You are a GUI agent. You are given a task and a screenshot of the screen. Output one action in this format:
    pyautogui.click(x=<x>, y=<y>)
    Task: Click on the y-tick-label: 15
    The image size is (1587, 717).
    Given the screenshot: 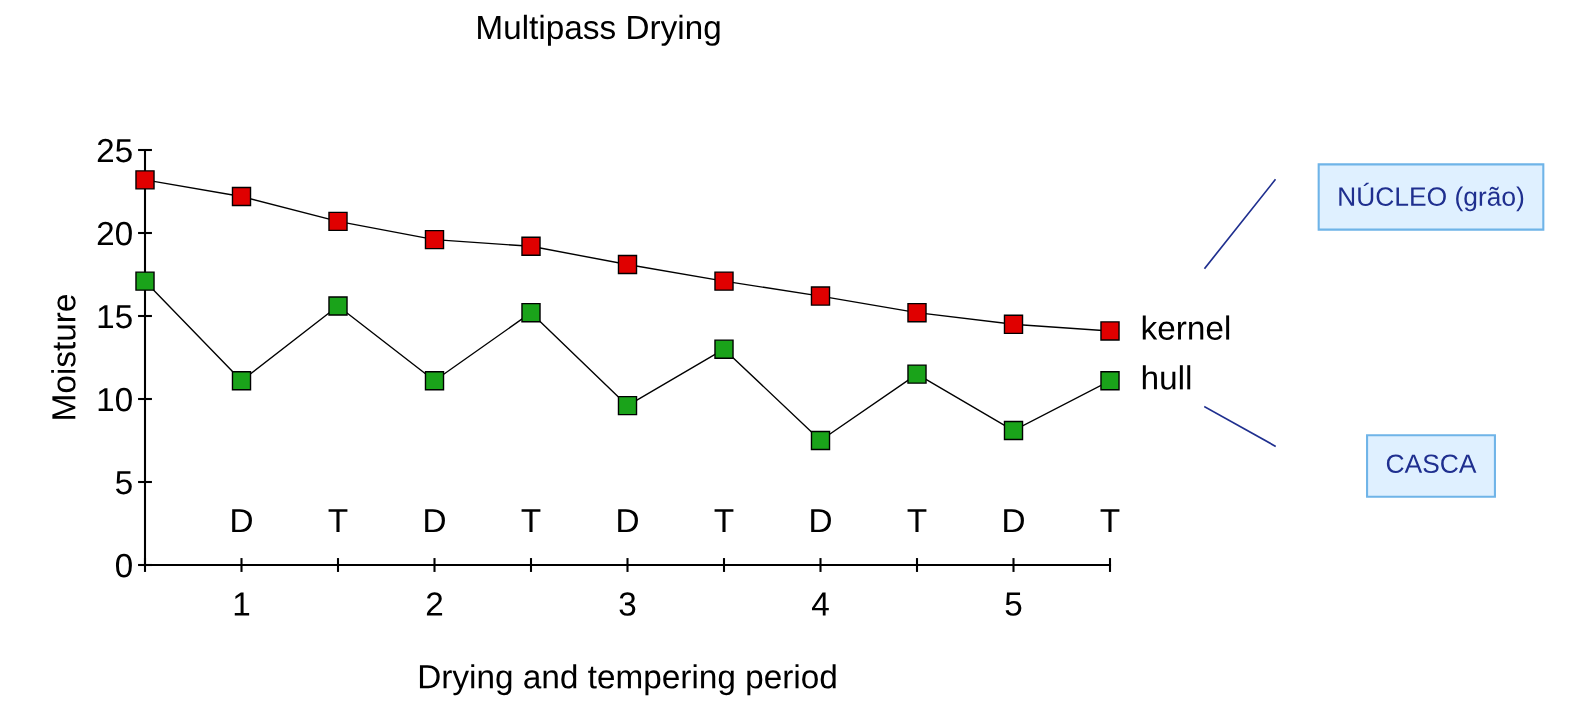 What is the action you would take?
    pyautogui.click(x=115, y=317)
    